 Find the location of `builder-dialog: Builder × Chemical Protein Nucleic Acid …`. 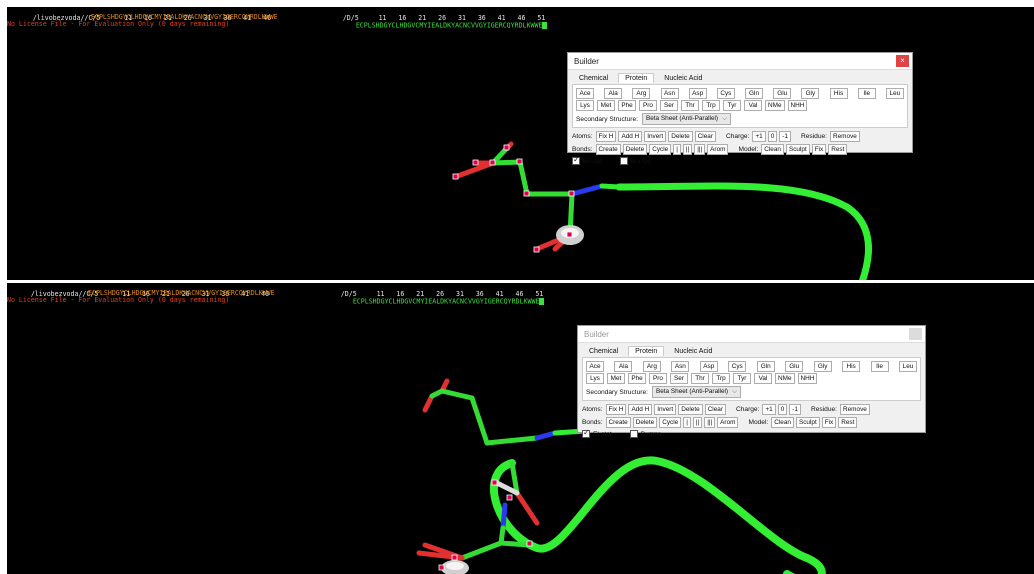

builder-dialog: Builder × Chemical Protein Nucleic Acid … is located at coordinates (740, 108).